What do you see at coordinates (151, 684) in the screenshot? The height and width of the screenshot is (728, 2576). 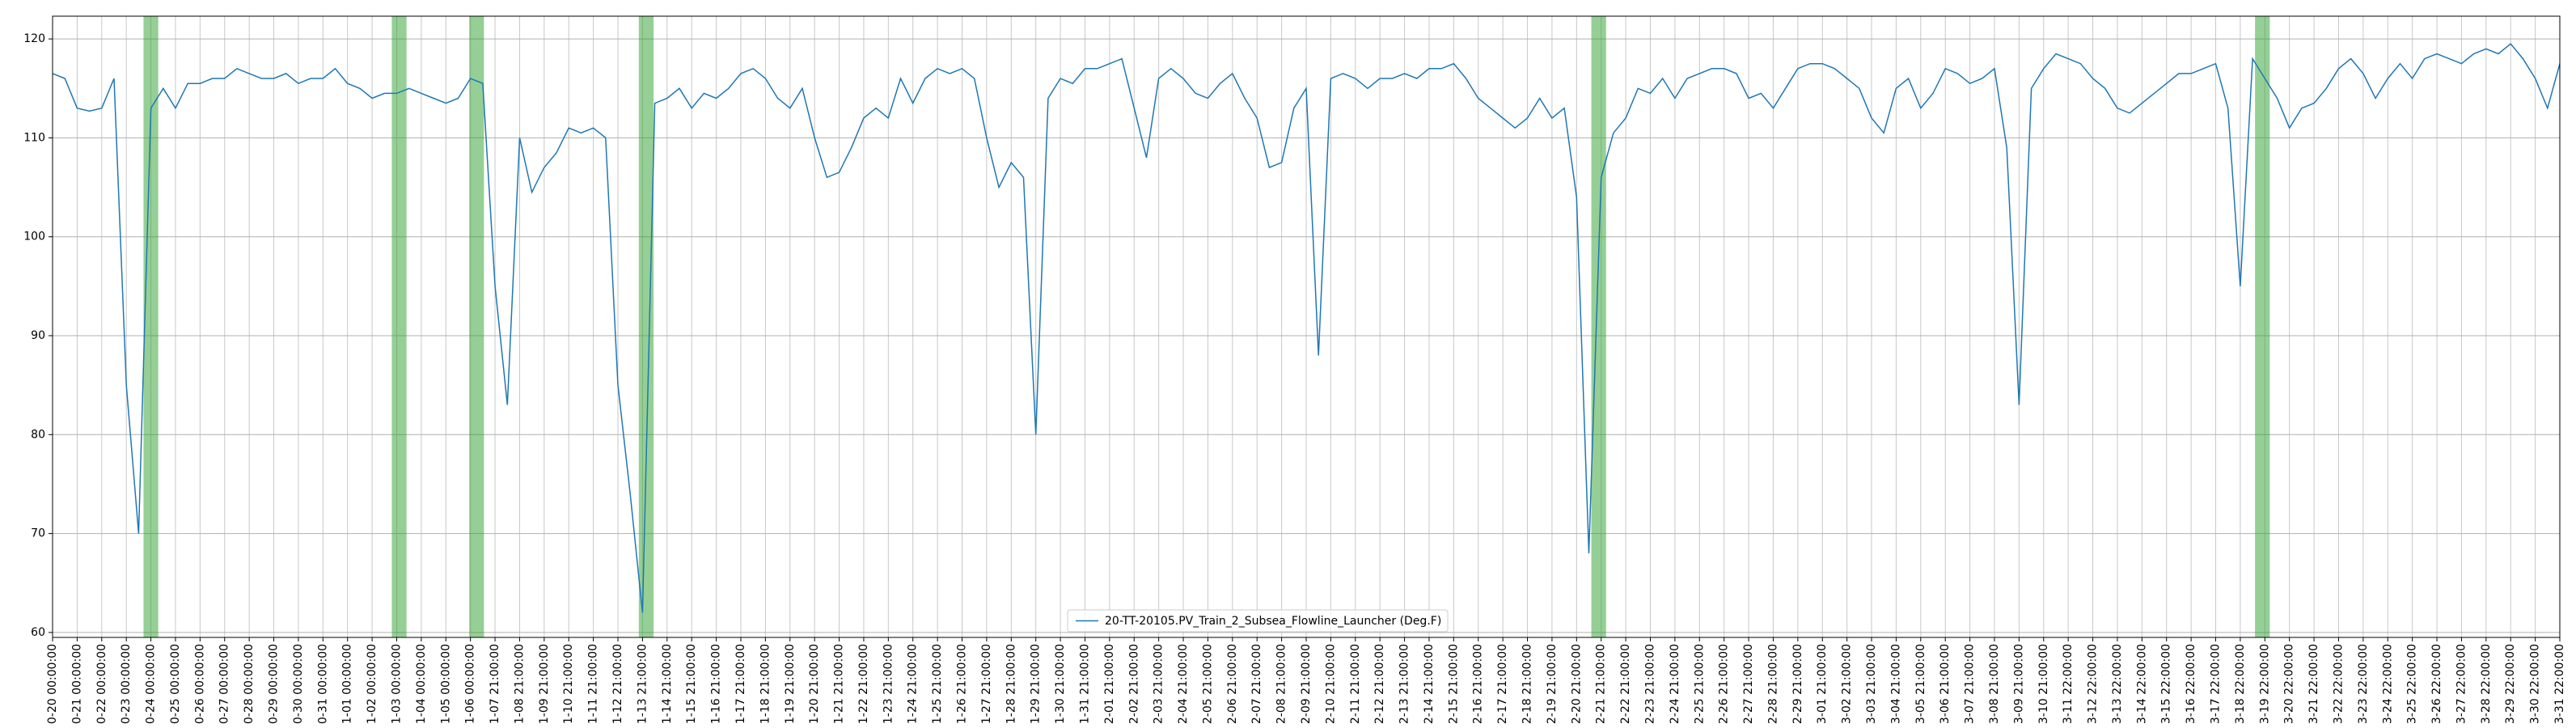 I see `x-tick-label: 0-24 00:00:00` at bounding box center [151, 684].